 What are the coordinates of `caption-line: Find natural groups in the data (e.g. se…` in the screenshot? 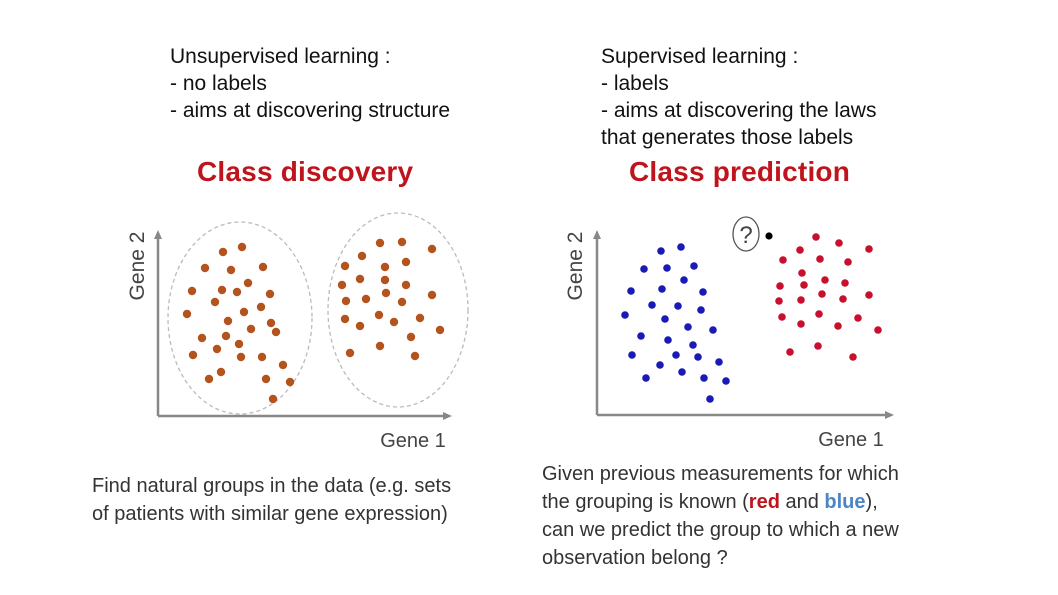 It's located at (272, 486).